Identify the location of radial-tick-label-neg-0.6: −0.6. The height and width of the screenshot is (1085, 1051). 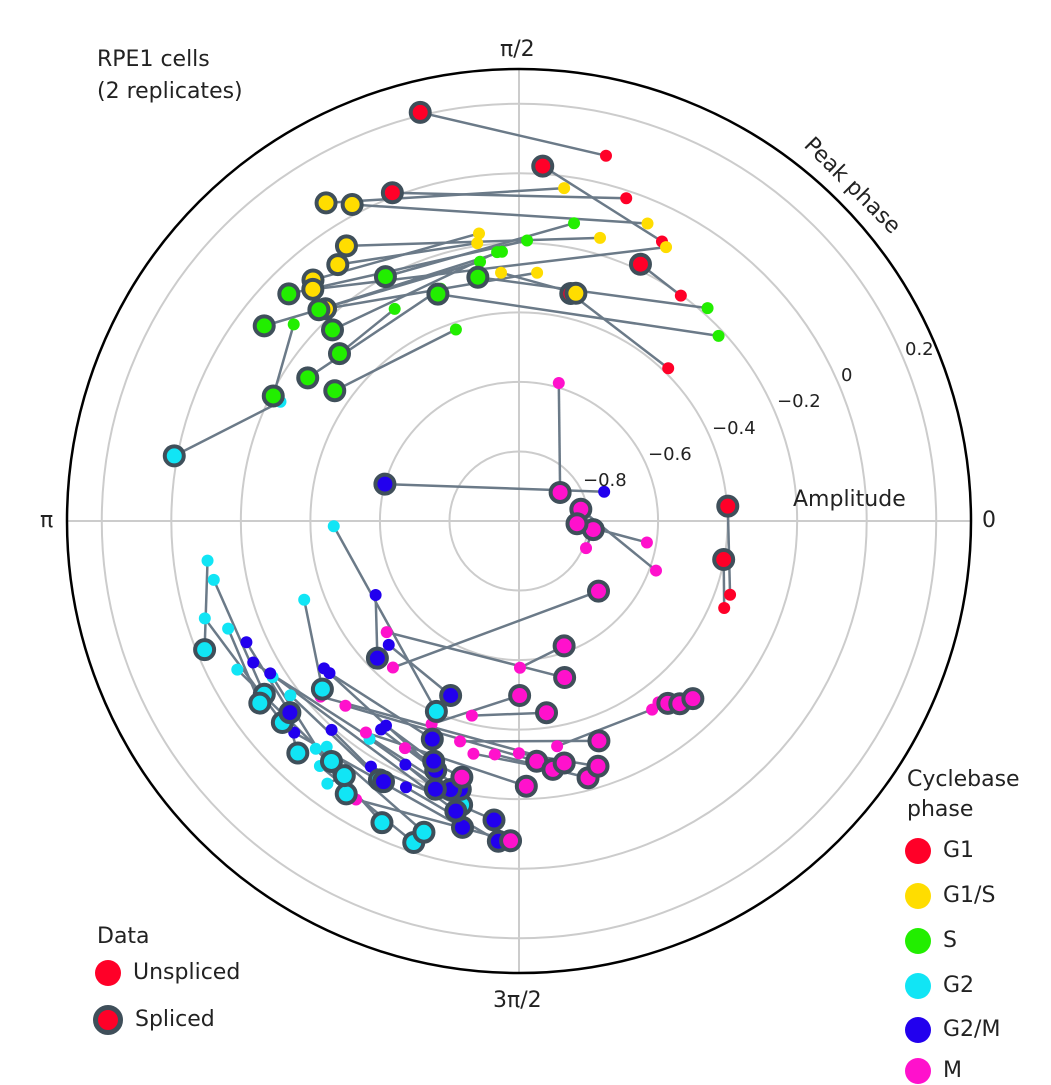
(670, 454).